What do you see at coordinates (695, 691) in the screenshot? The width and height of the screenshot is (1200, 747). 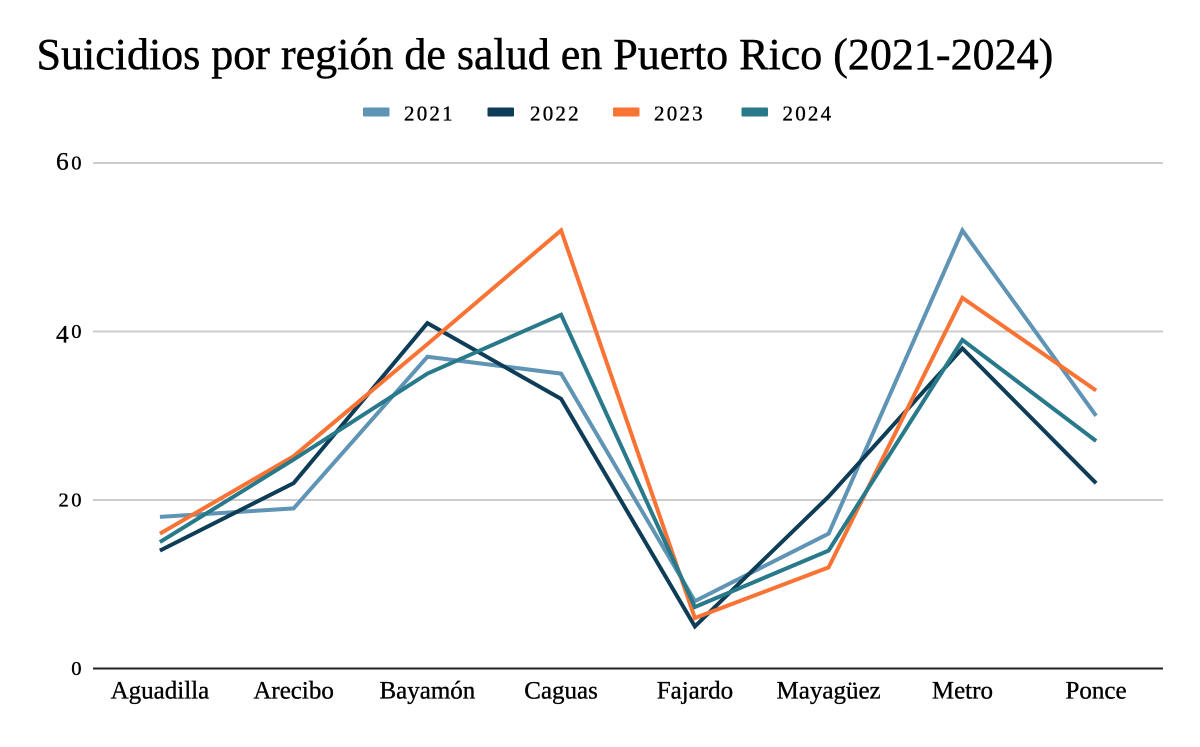 I see `svg-text: Fajardo` at bounding box center [695, 691].